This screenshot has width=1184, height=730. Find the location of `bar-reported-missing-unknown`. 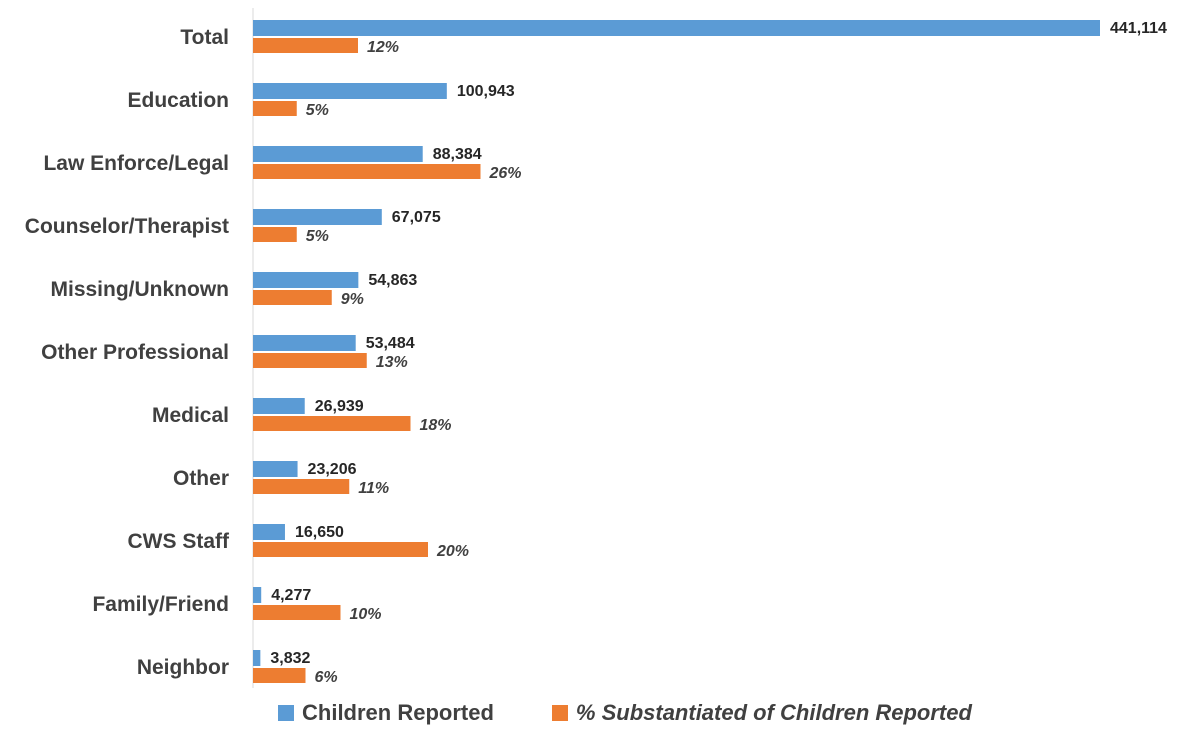

bar-reported-missing-unknown is located at coordinates (306, 280).